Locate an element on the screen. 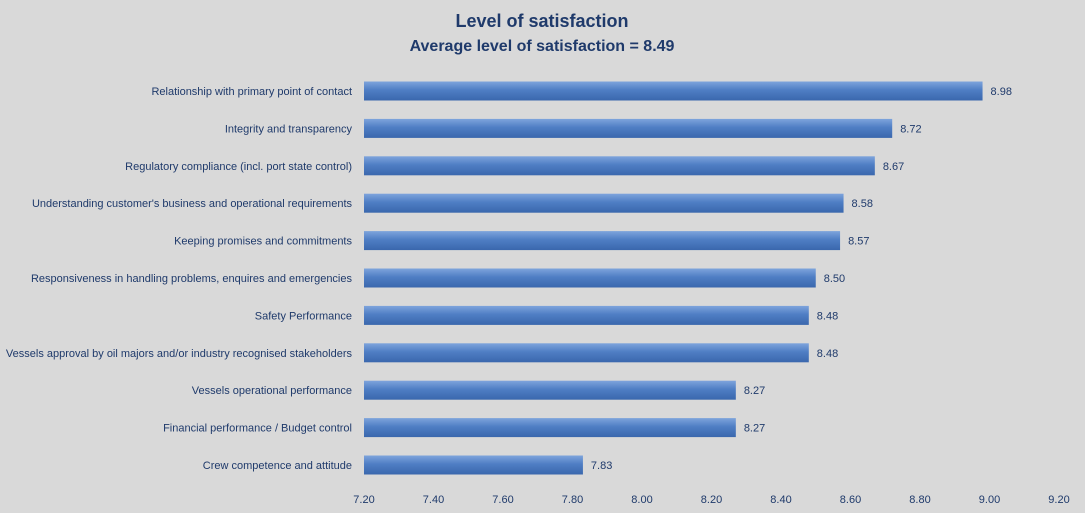 The image size is (1085, 513). value-label: 8.58 is located at coordinates (862, 204).